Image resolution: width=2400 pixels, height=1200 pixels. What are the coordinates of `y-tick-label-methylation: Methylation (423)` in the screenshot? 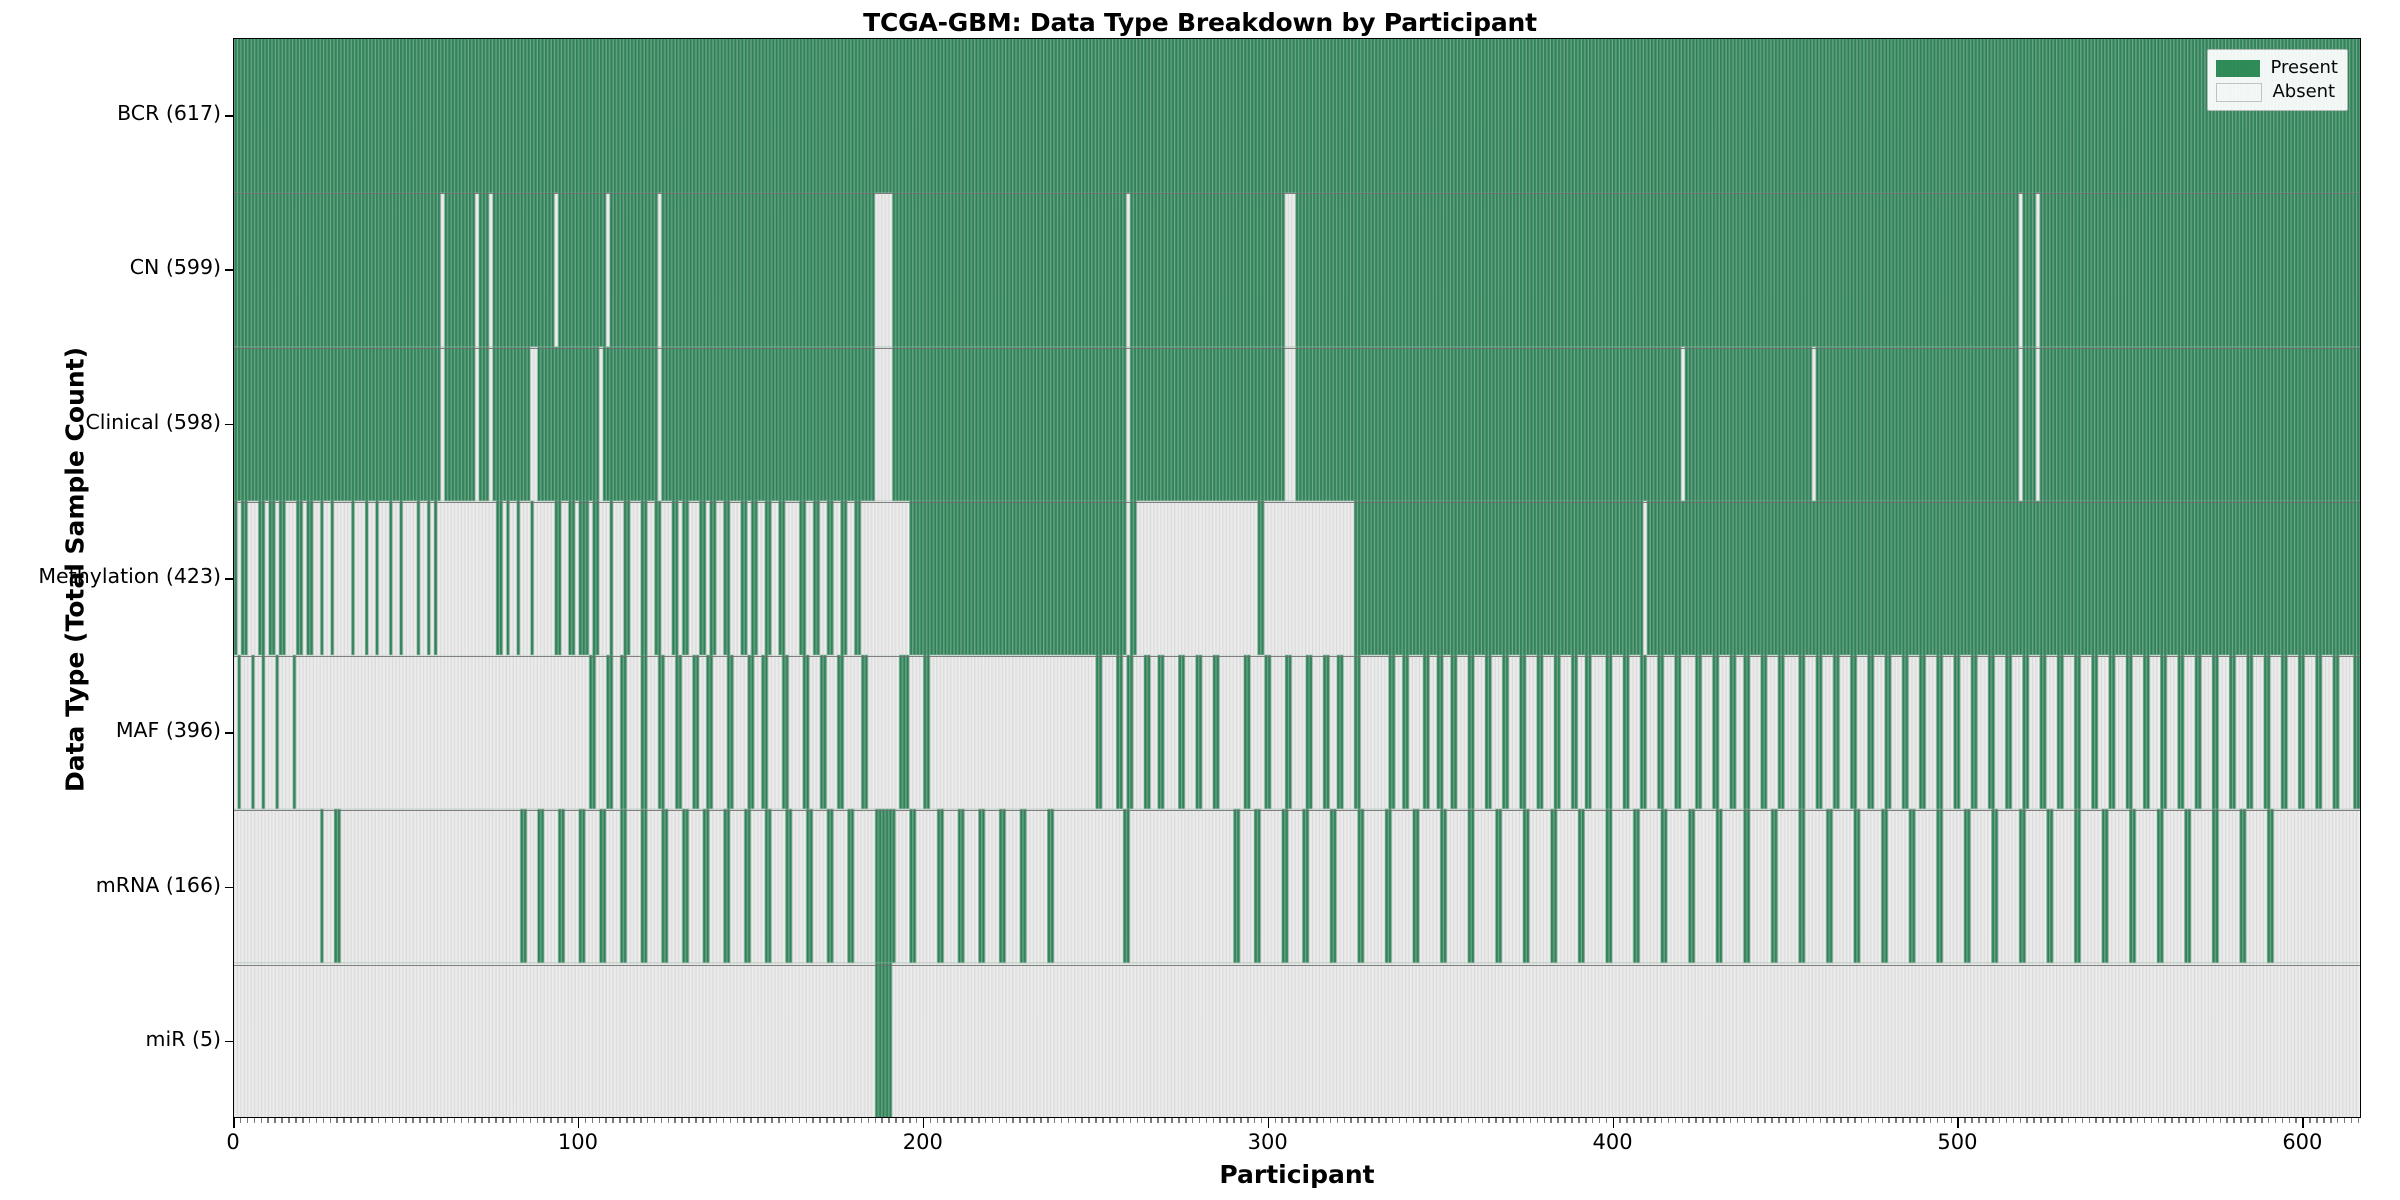 It's located at (129, 576).